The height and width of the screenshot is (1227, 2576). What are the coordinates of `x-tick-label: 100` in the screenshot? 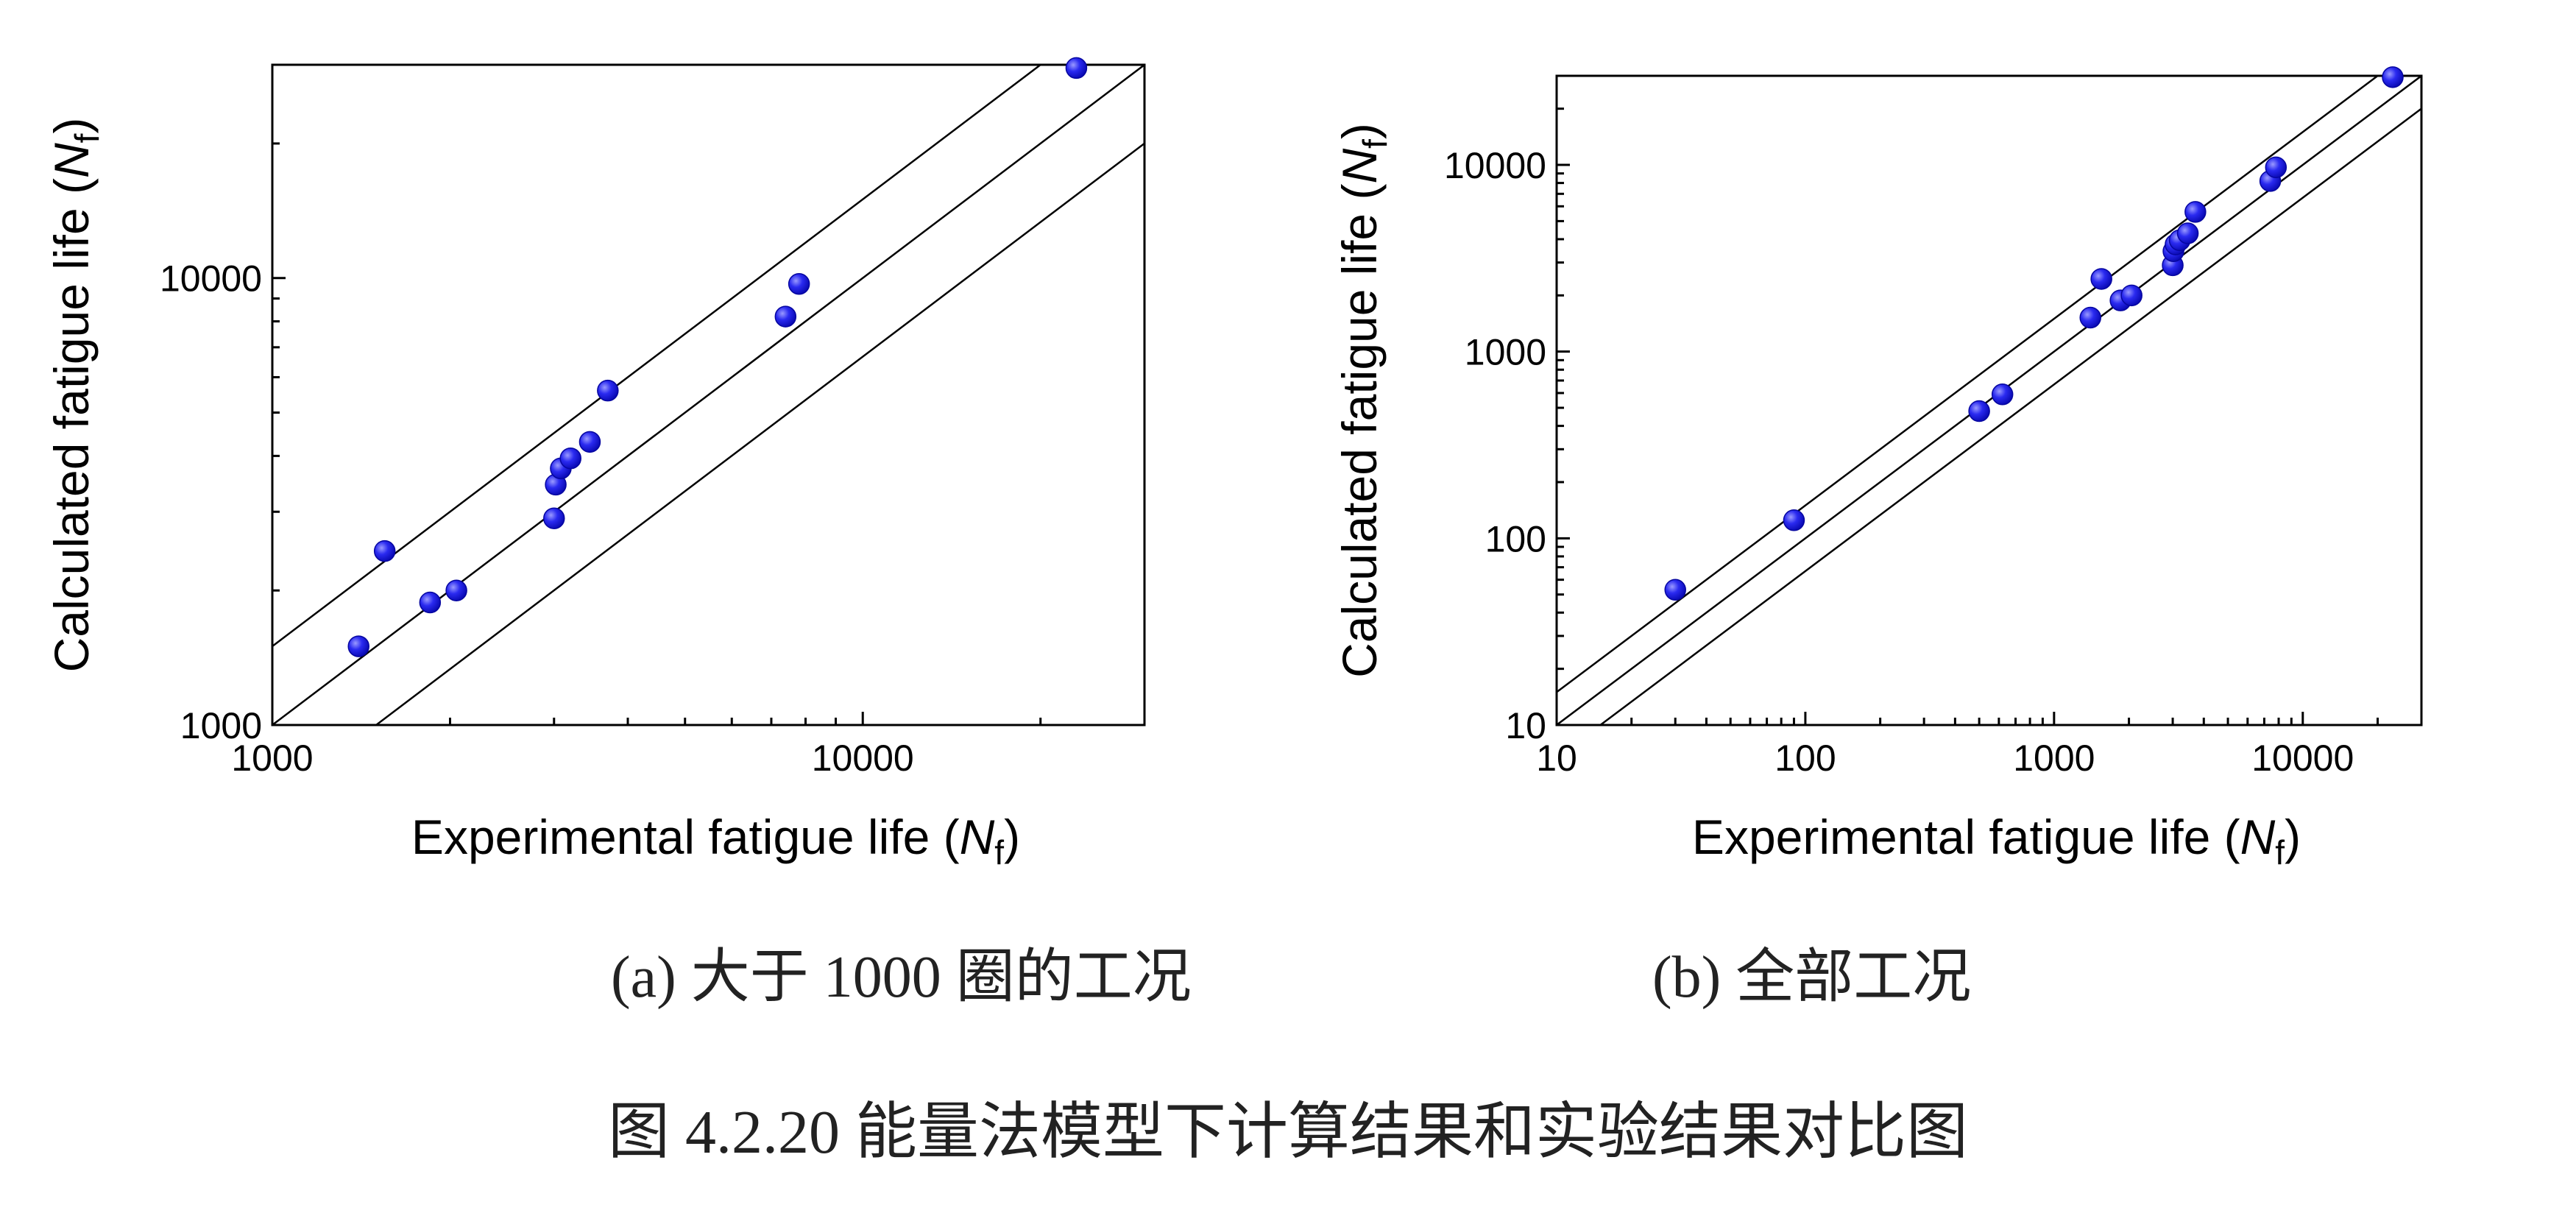 It's located at (1805, 759).